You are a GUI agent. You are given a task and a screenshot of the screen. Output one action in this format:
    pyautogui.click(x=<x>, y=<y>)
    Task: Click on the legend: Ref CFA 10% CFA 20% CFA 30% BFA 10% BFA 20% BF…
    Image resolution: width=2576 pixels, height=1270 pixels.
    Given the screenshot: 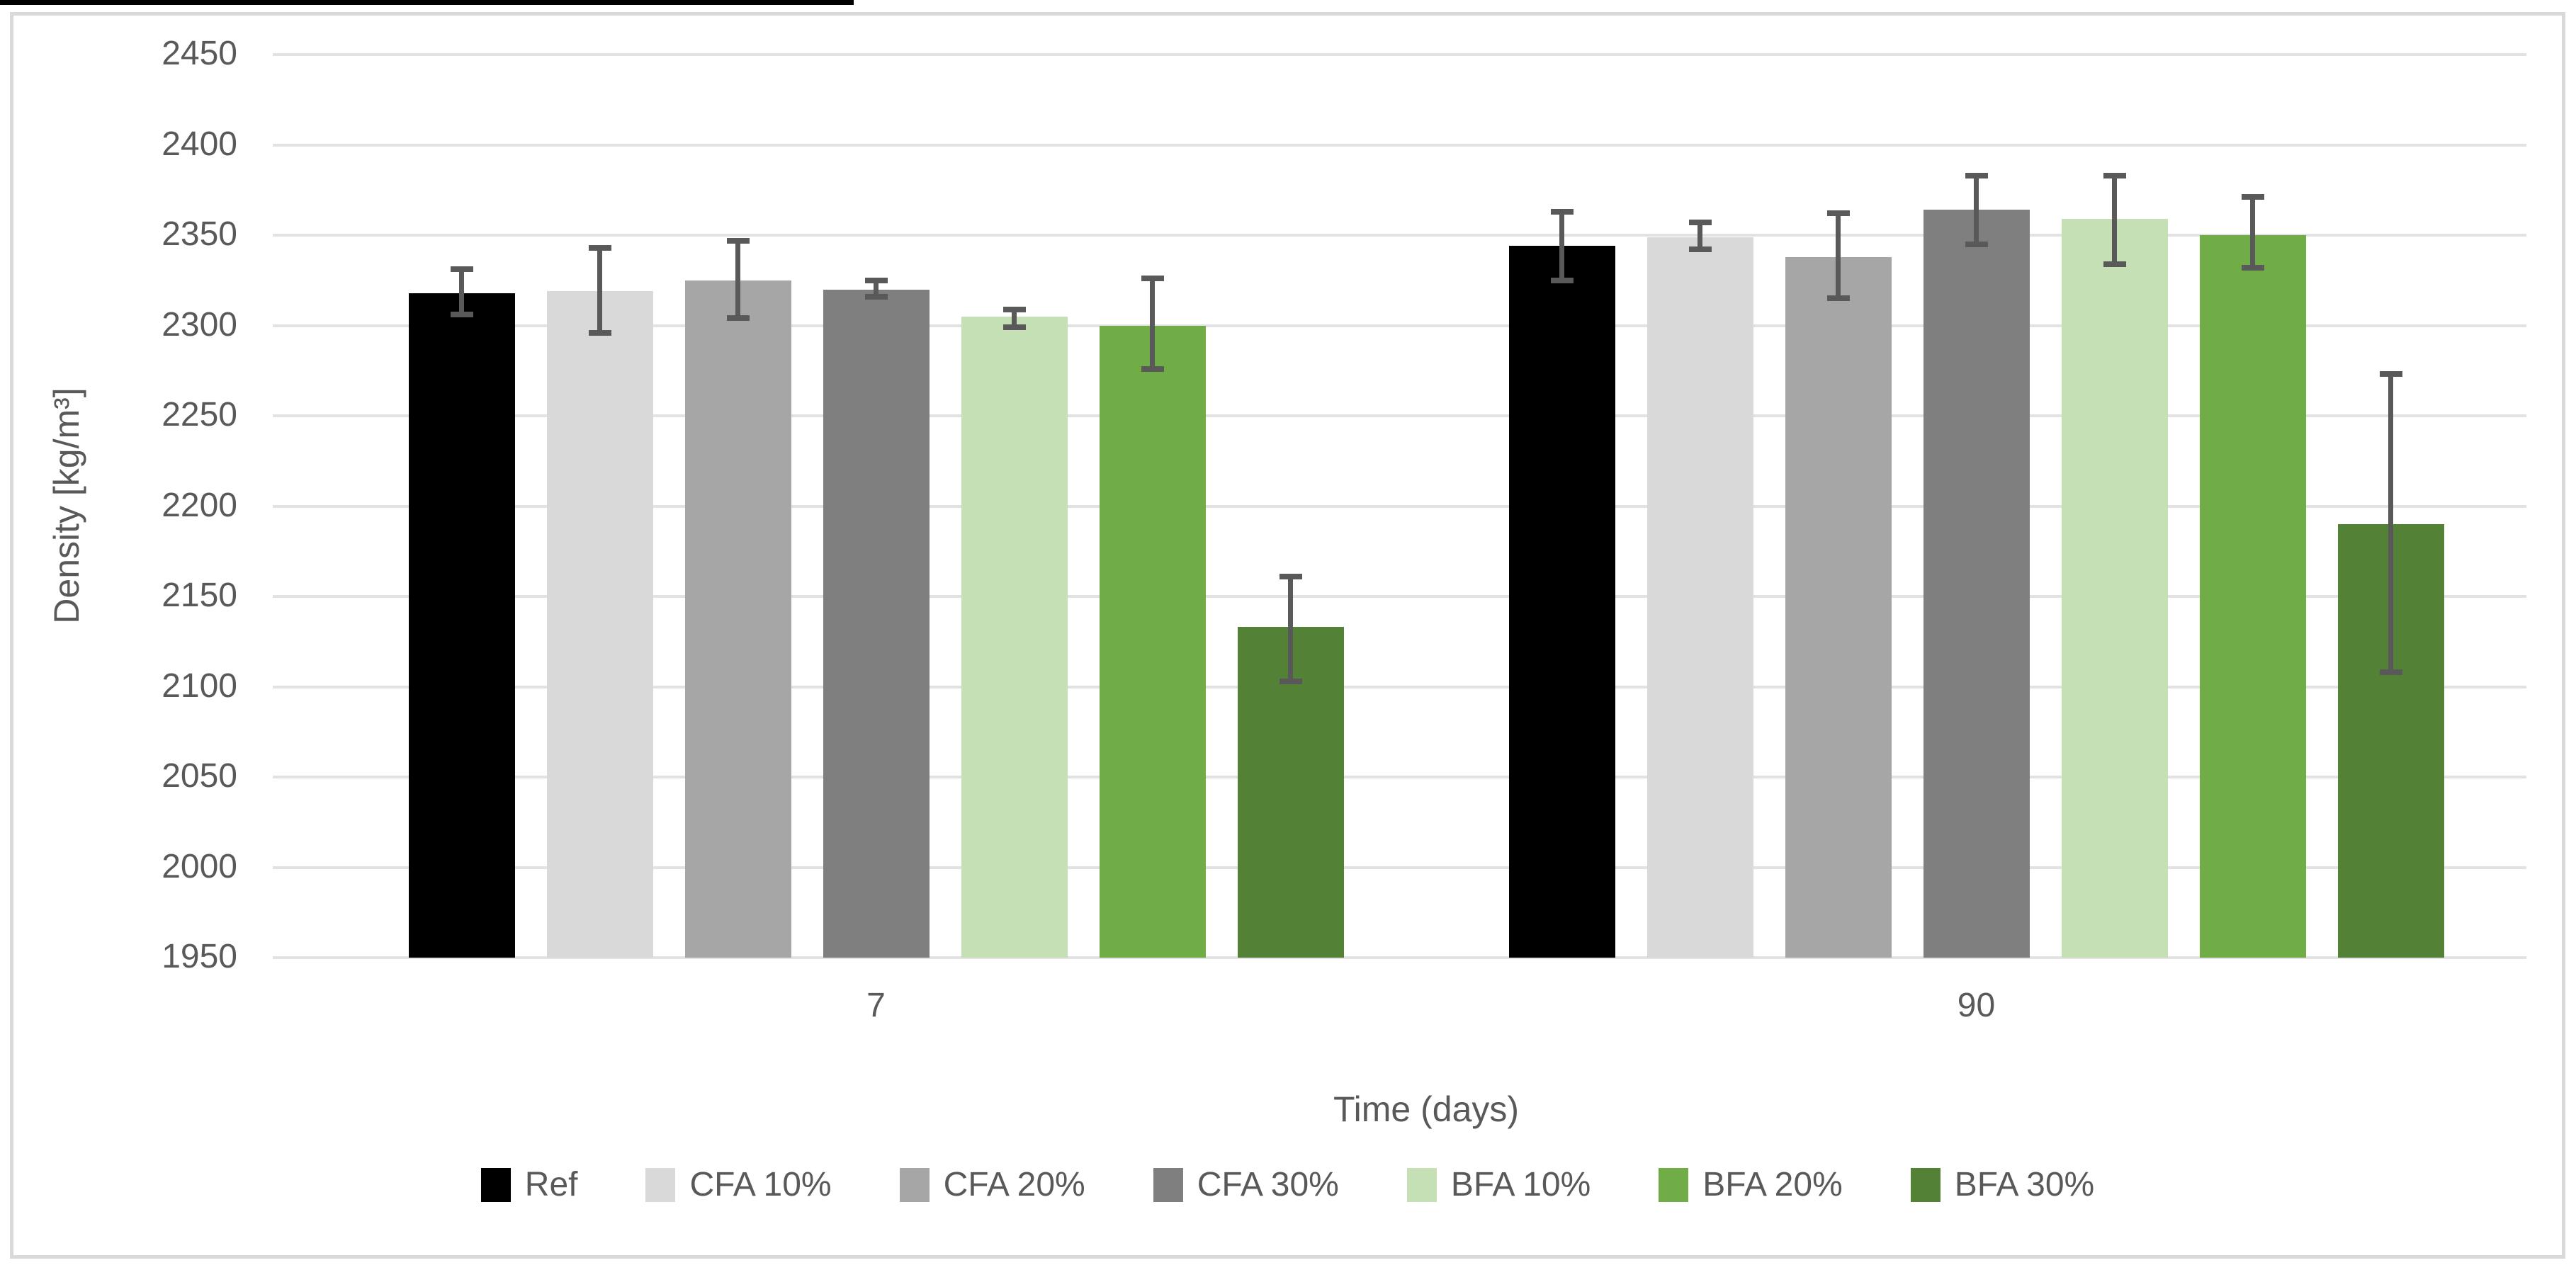 What is the action you would take?
    pyautogui.click(x=1287, y=1185)
    